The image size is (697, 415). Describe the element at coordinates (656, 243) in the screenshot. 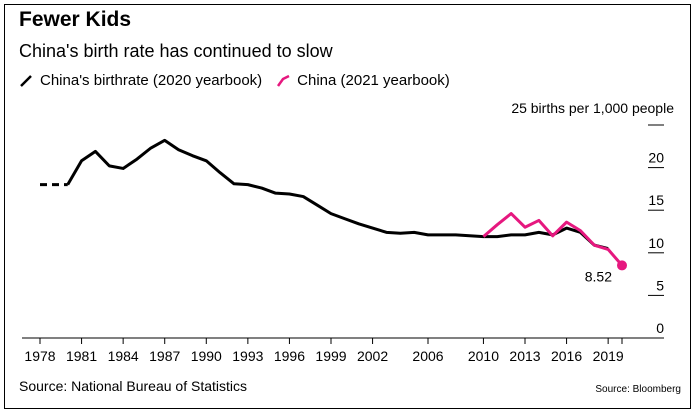

I see `y-tick-label: 10` at that location.